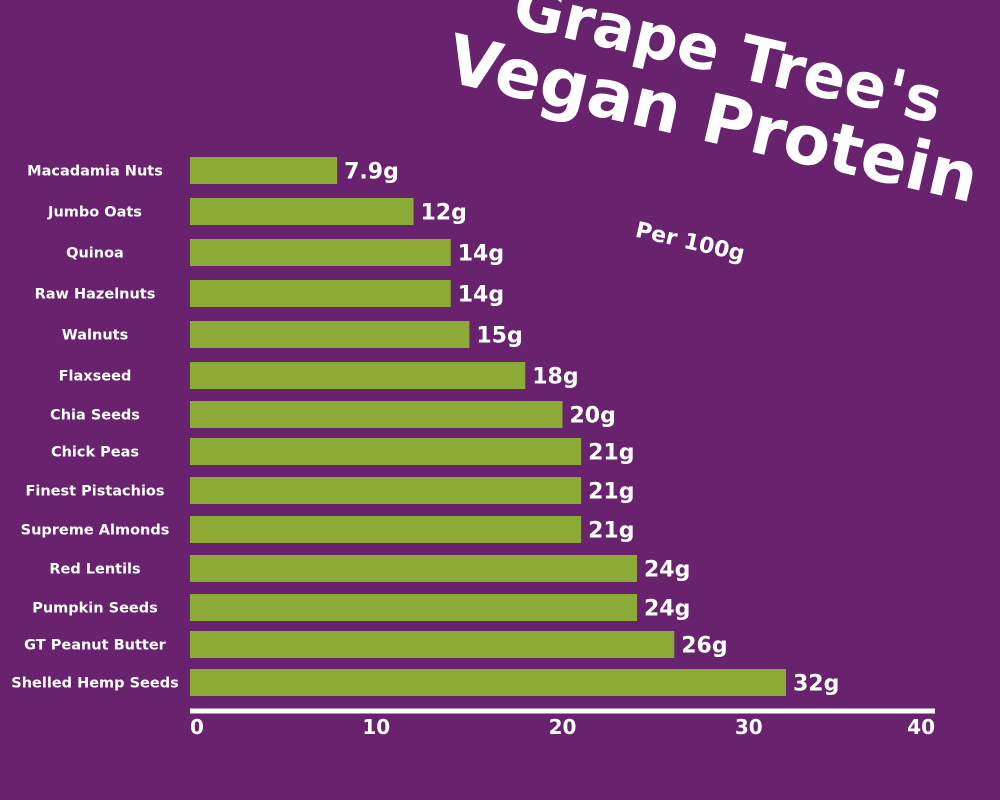 This screenshot has height=800, width=1000. Describe the element at coordinates (704, 646) in the screenshot. I see `data-label: 26g` at that location.